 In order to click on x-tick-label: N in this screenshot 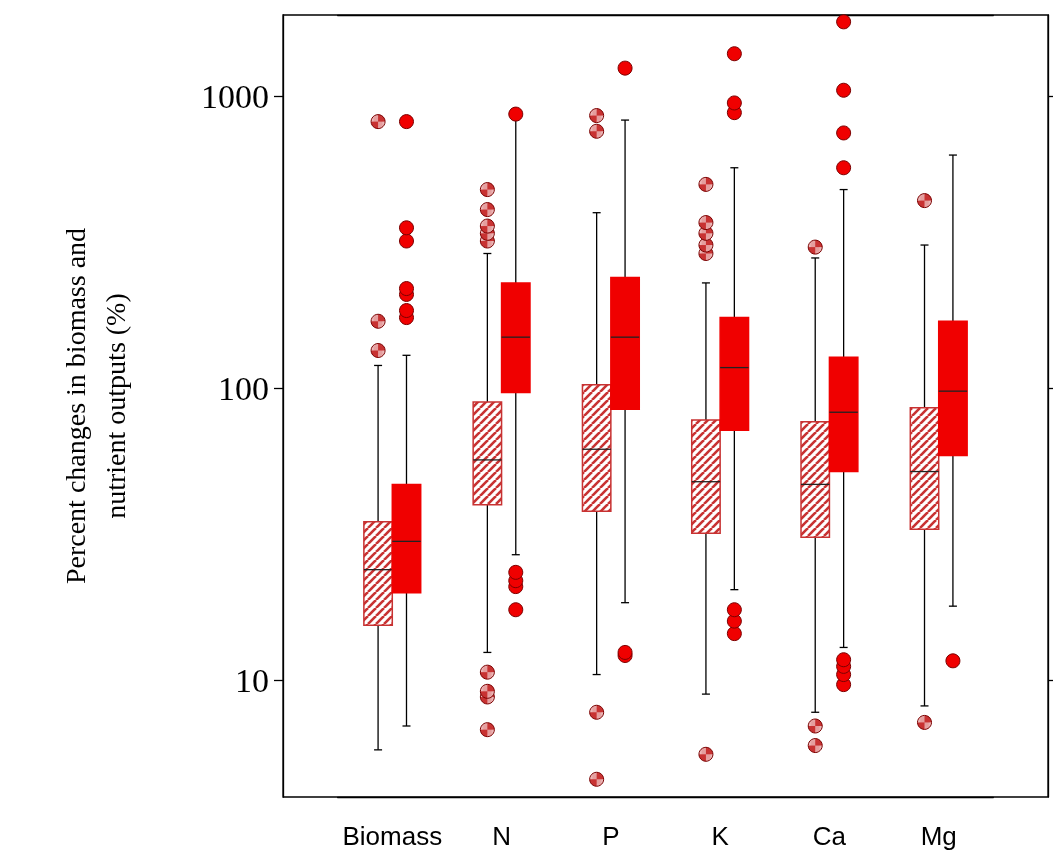, I will do `click(501, 836)`.